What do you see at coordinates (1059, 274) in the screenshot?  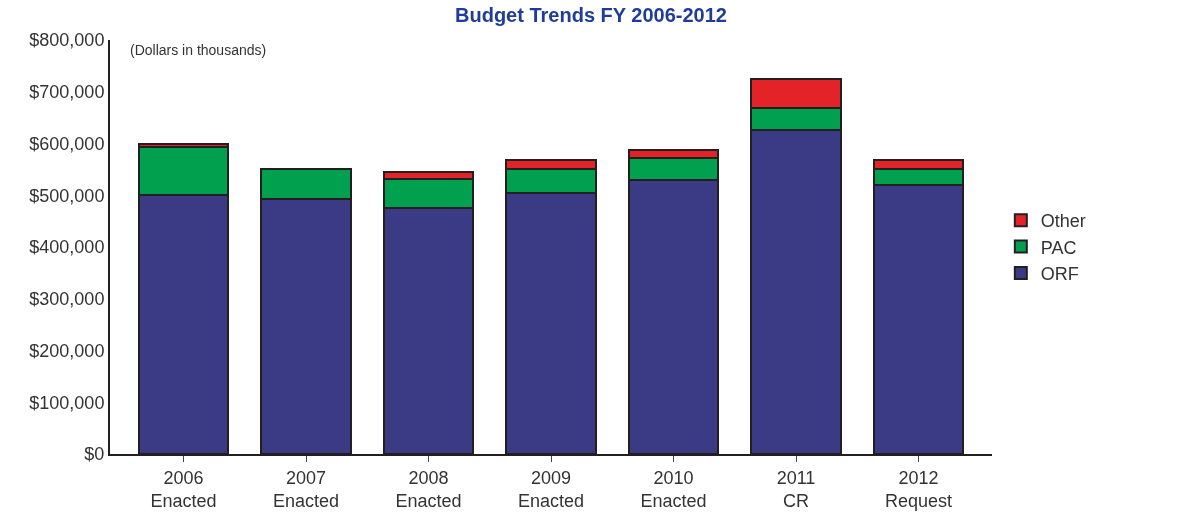 I see `legend-label: ORF` at bounding box center [1059, 274].